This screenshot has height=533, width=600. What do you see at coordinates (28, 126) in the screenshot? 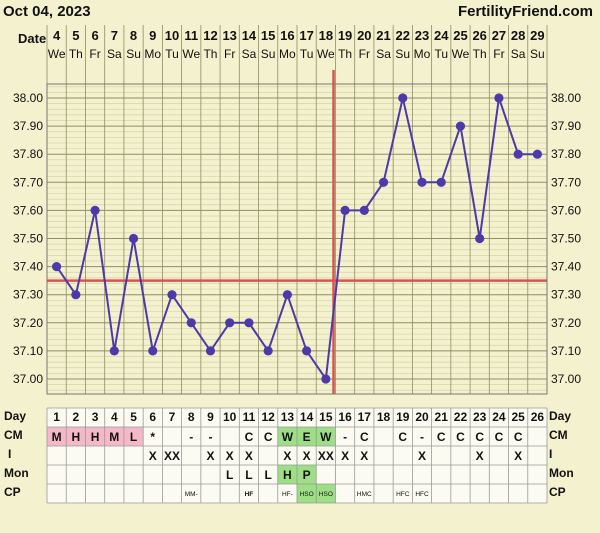
I see `y-tick-label-left: 37.90` at bounding box center [28, 126].